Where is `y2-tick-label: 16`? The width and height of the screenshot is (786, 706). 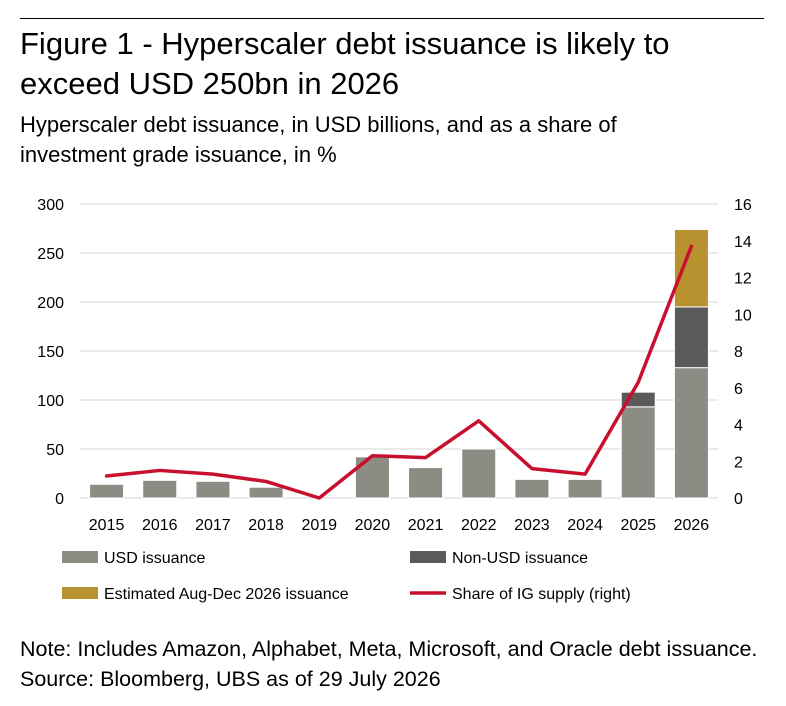 y2-tick-label: 16 is located at coordinates (743, 205).